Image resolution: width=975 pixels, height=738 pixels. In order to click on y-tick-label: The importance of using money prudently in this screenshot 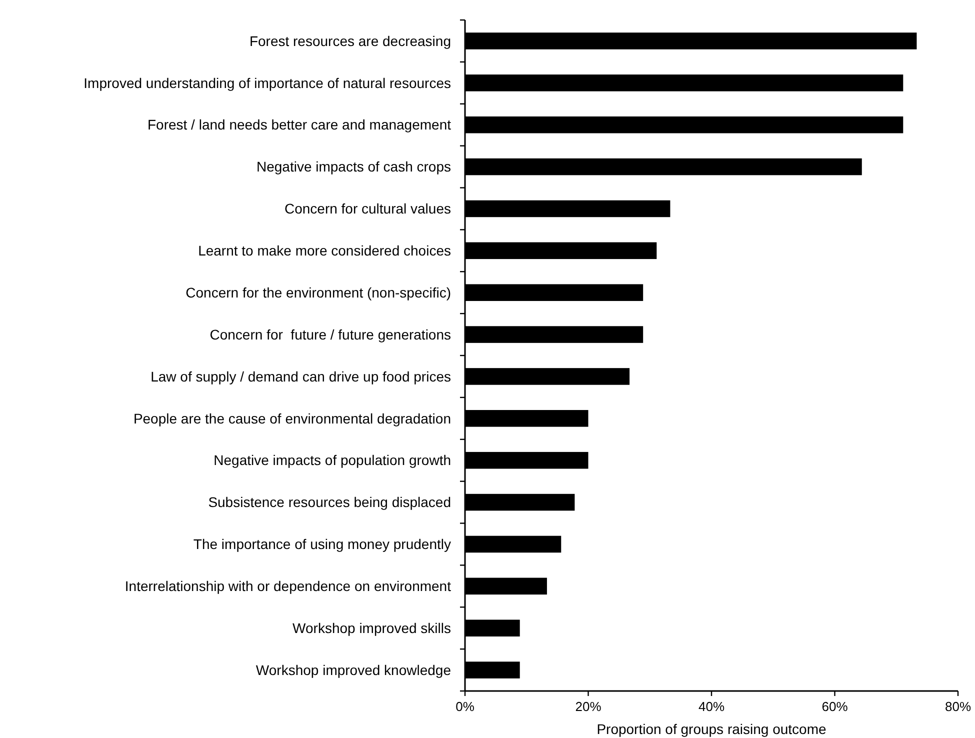, I will do `click(322, 544)`.